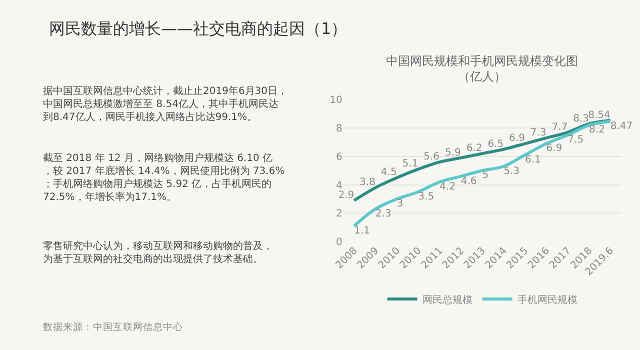  What do you see at coordinates (468, 181) in the screenshot?
I see `data-label: 4.6` at bounding box center [468, 181].